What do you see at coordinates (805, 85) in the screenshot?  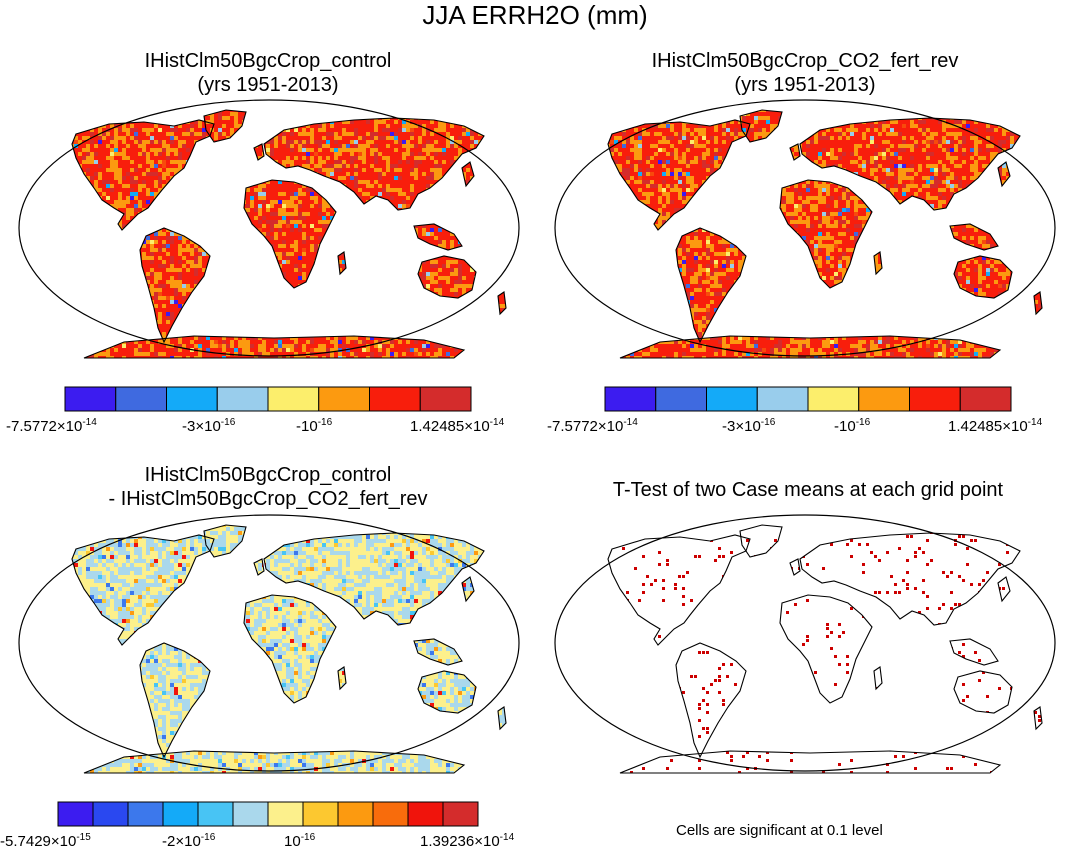 I see `panel2-title-line2: (yrs 1951-2013)` at bounding box center [805, 85].